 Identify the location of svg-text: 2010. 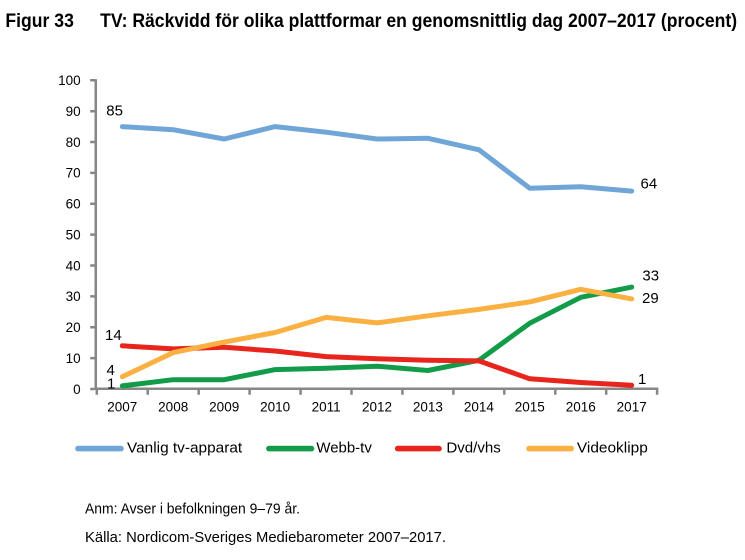
(275, 407).